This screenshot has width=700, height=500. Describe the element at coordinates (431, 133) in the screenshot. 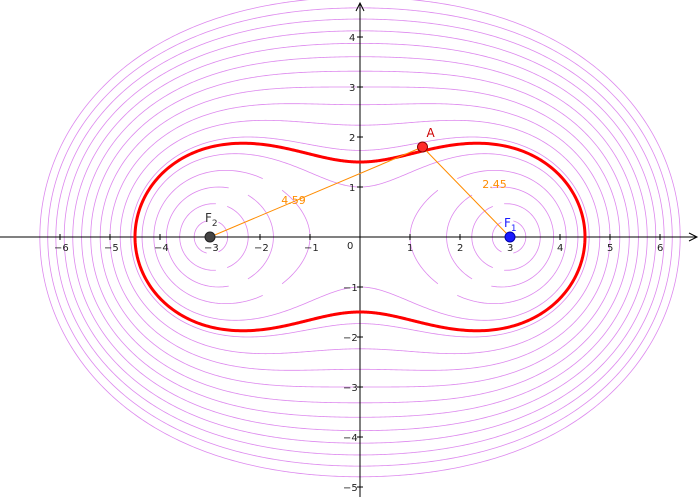

I see `point-a-label: A` at that location.